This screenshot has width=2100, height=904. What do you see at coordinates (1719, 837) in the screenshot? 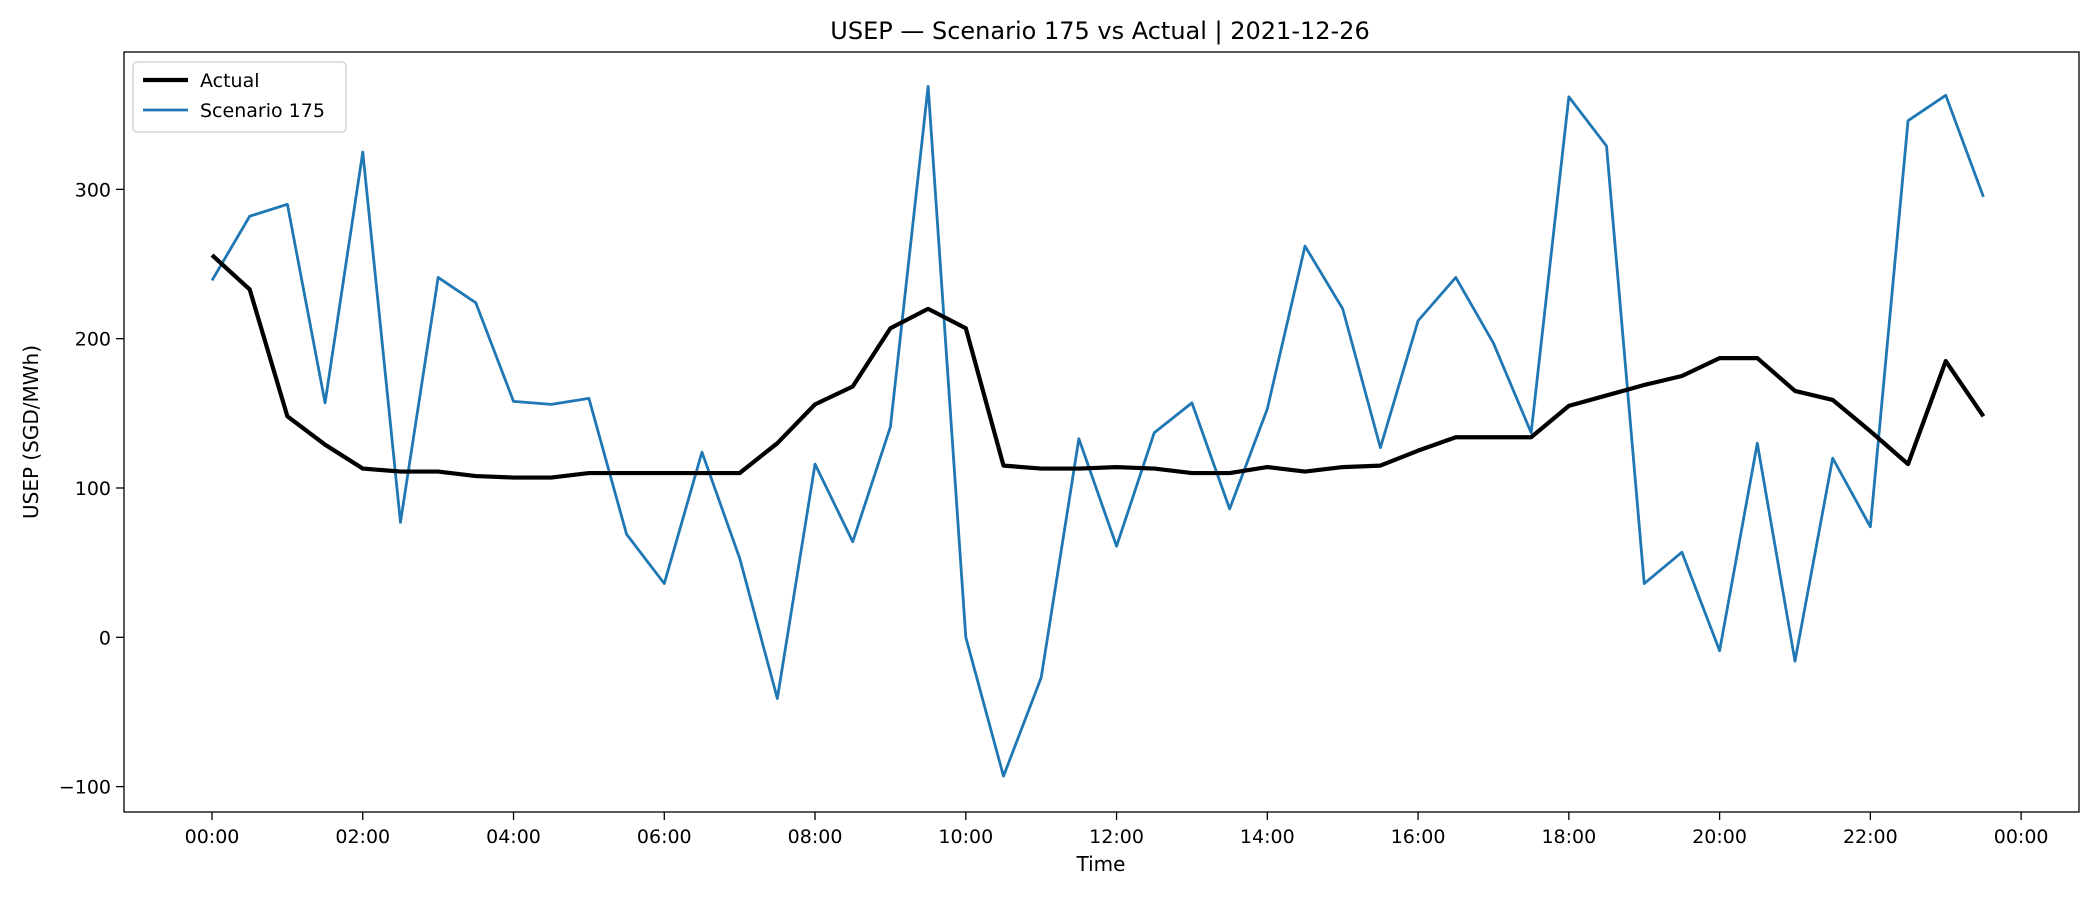
I see `x-tick-label: 20:00` at bounding box center [1719, 837].